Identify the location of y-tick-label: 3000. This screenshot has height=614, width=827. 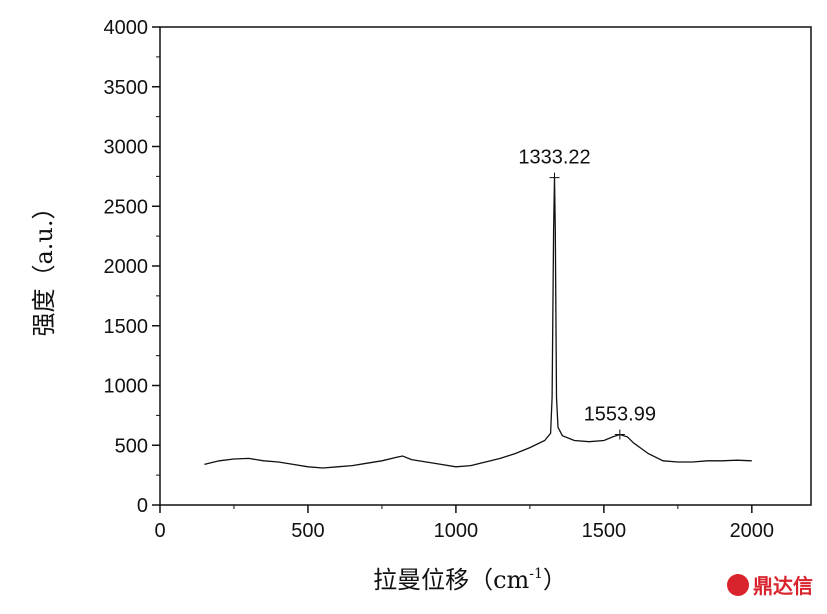
(126, 148).